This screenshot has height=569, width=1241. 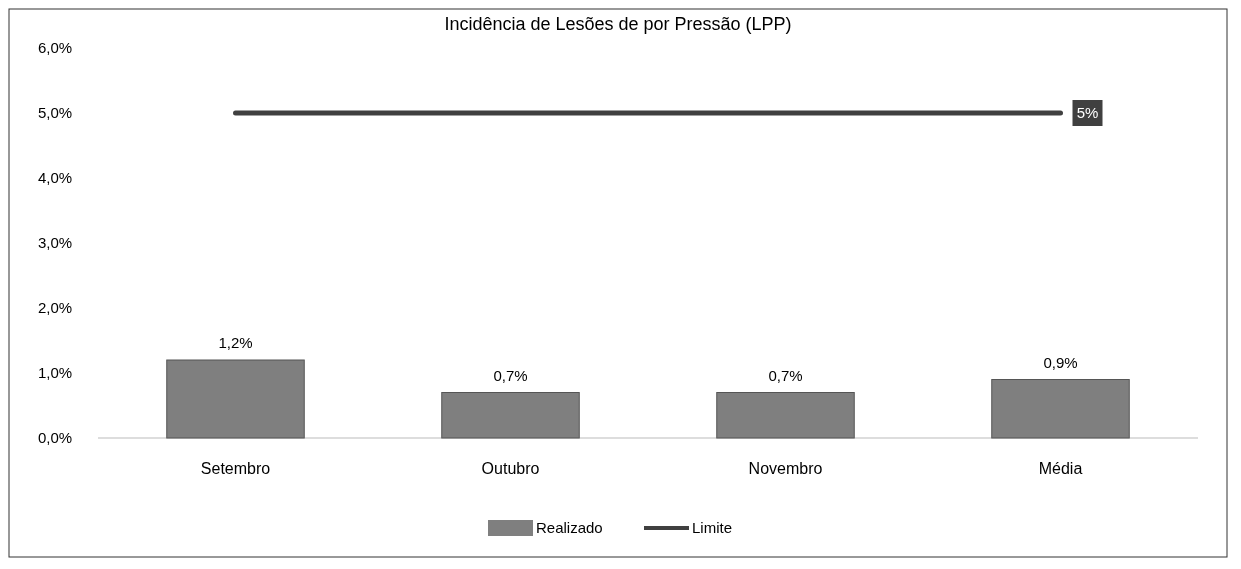 What do you see at coordinates (235, 342) in the screenshot?
I see `data-label: 1,2%` at bounding box center [235, 342].